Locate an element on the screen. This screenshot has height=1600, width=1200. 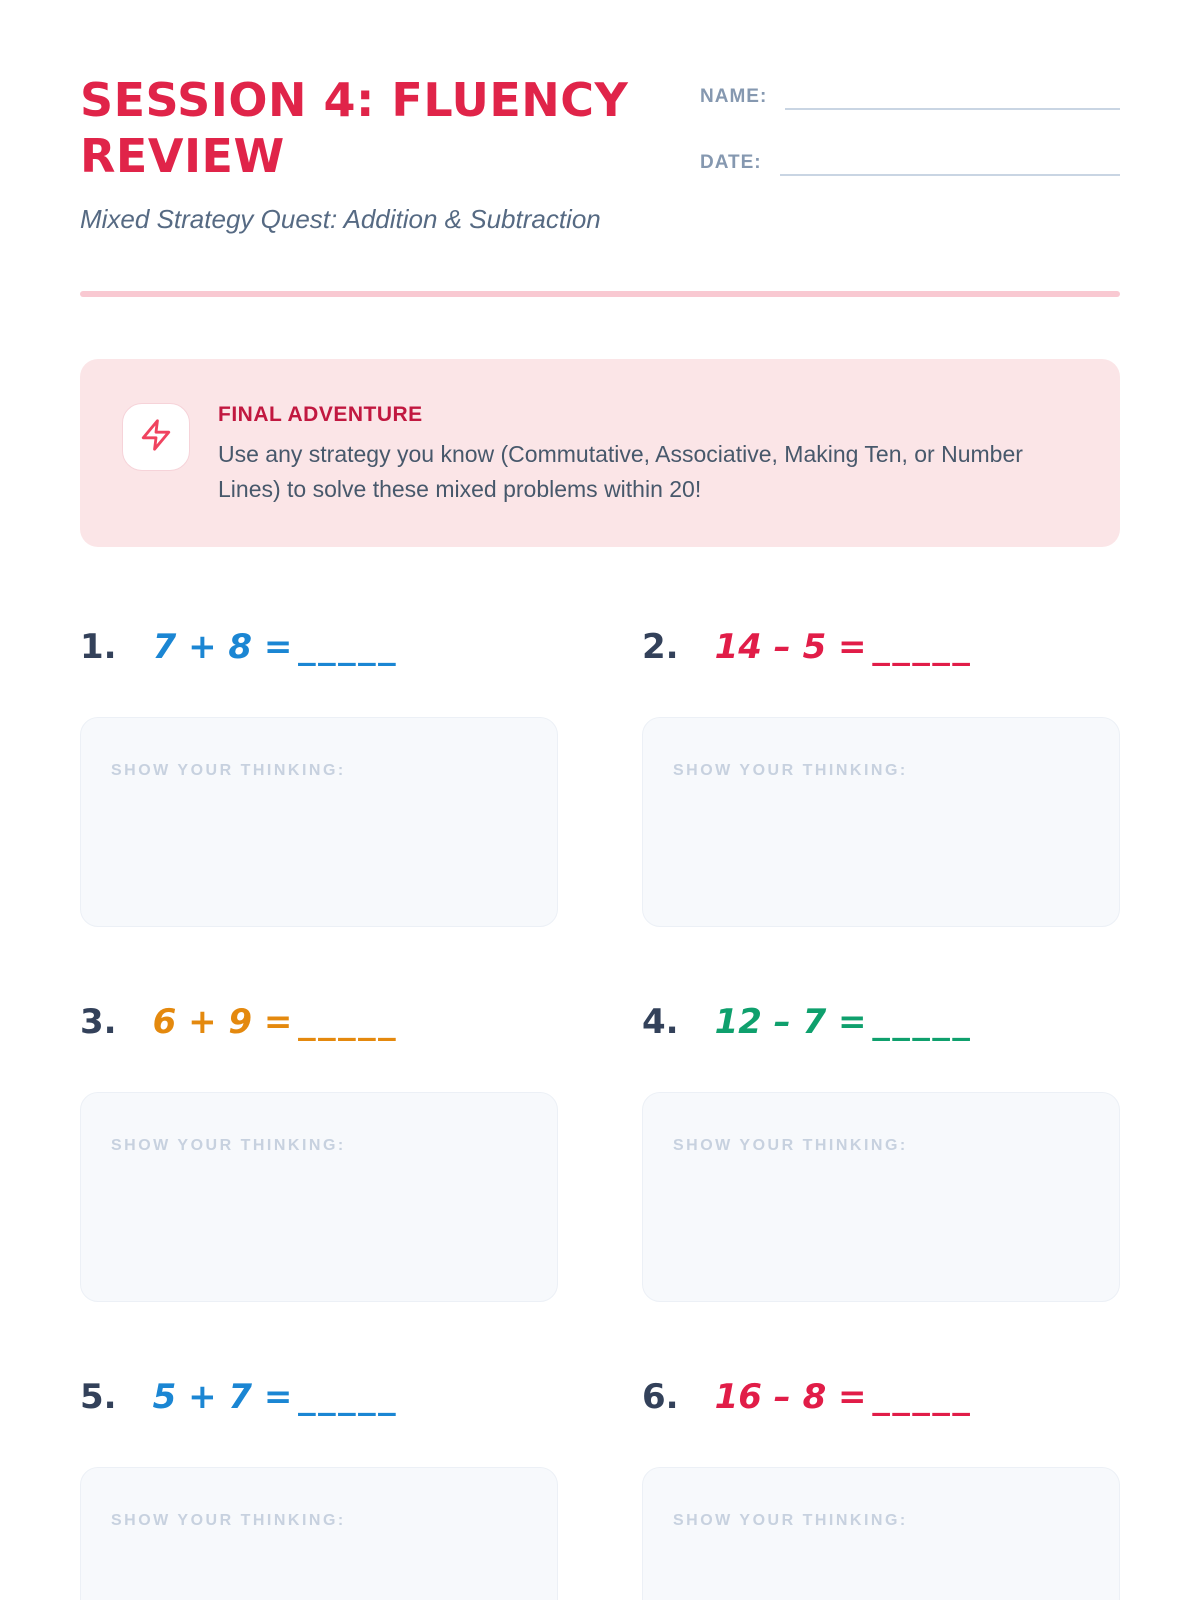
problem-number: 4. is located at coordinates (660, 1022).